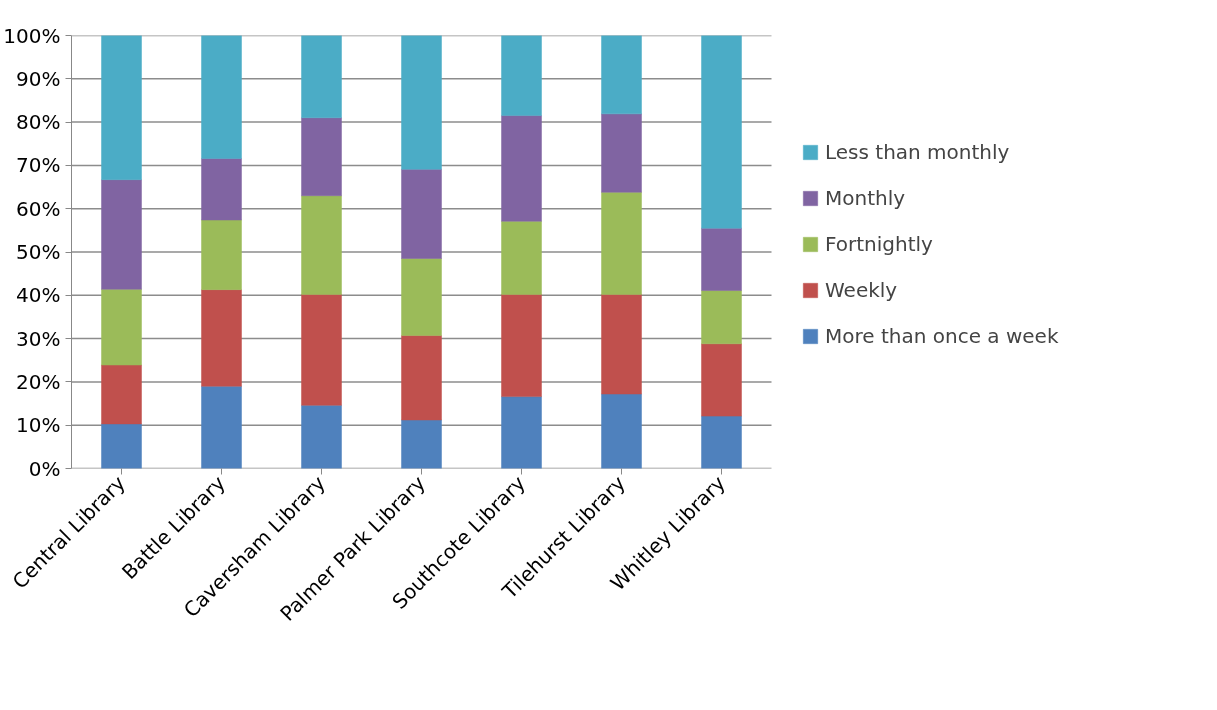  What do you see at coordinates (38, 381) in the screenshot?
I see `y-tick-label: 20%` at bounding box center [38, 381].